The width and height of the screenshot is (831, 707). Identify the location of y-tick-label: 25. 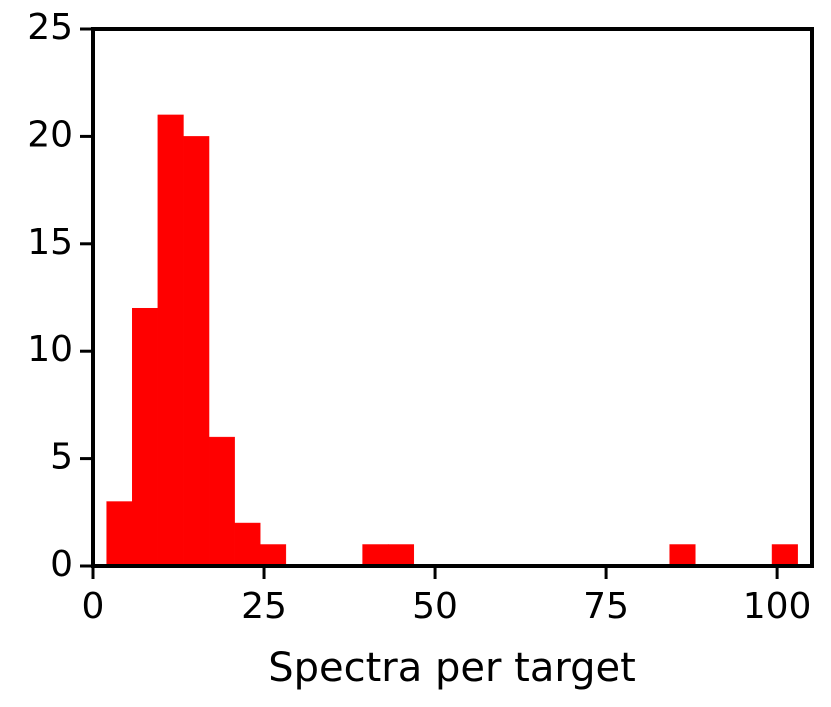
(50, 27).